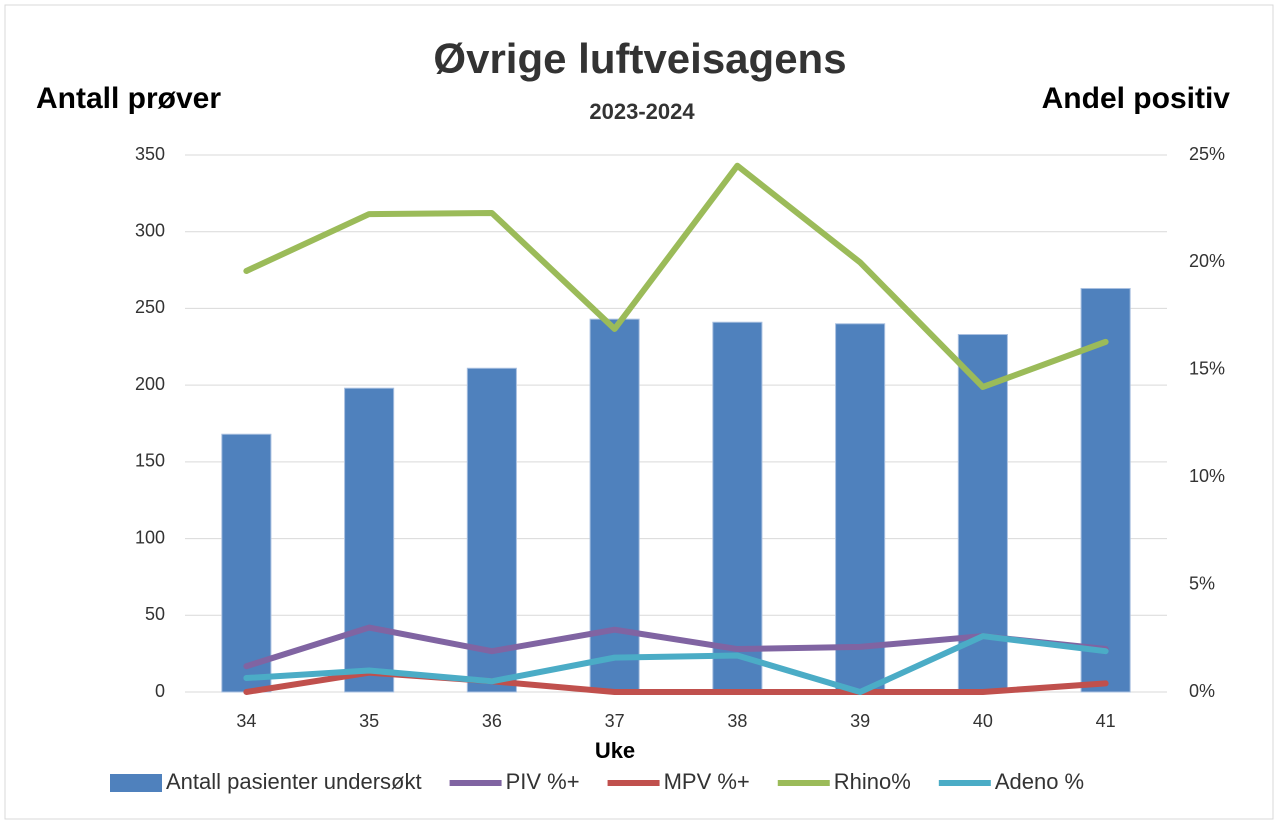 The height and width of the screenshot is (825, 1279). I want to click on y-tick-label: 200, so click(150, 384).